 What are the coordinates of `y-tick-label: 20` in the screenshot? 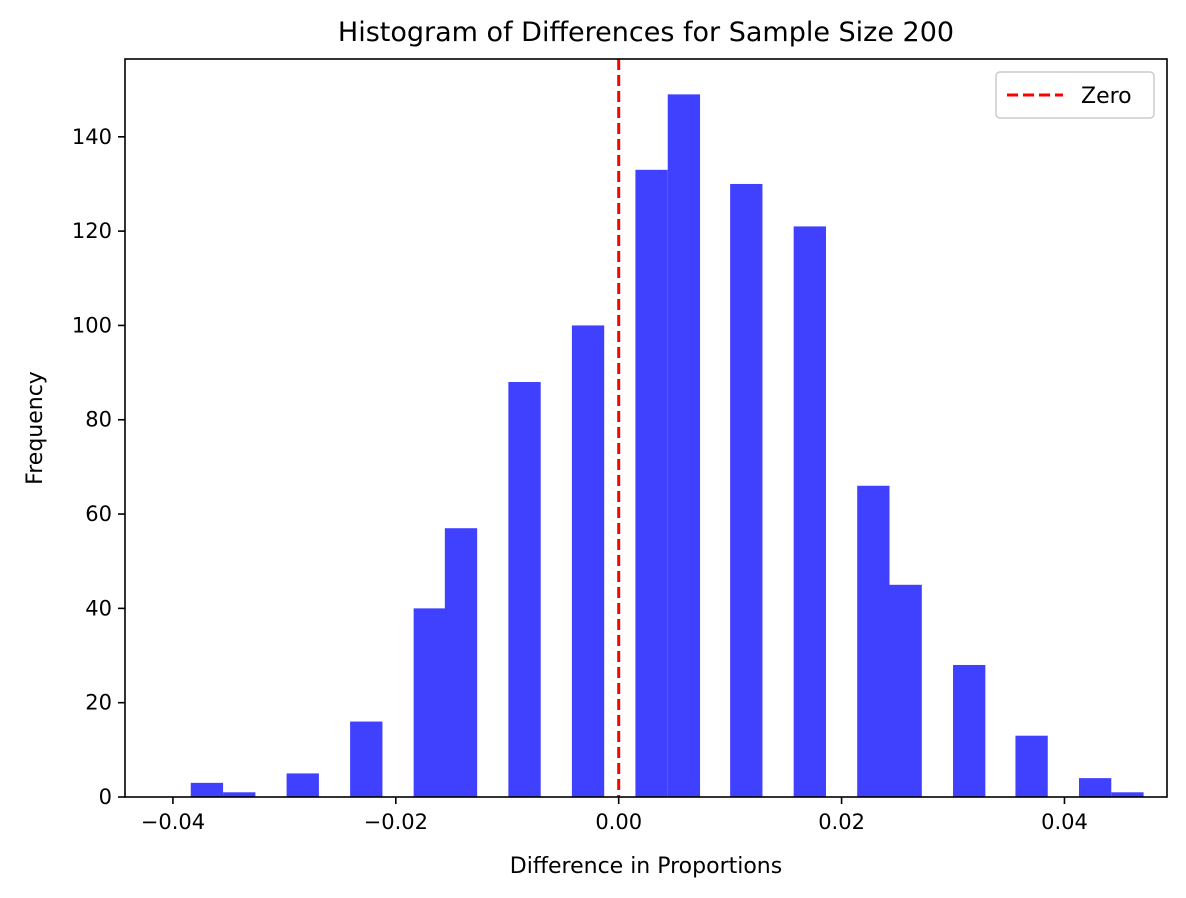 It's located at (98, 703).